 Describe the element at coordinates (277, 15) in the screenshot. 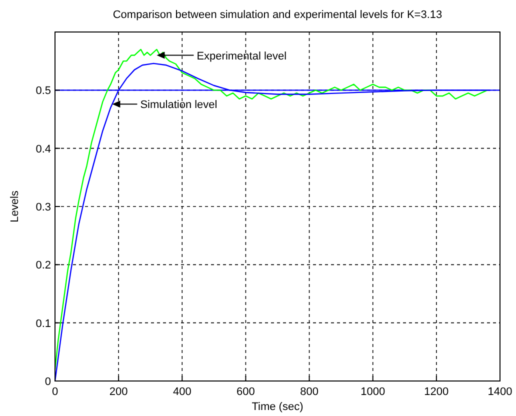

I see `chart-title: Comparison between simulation and experimental levels for K=3.13` at that location.